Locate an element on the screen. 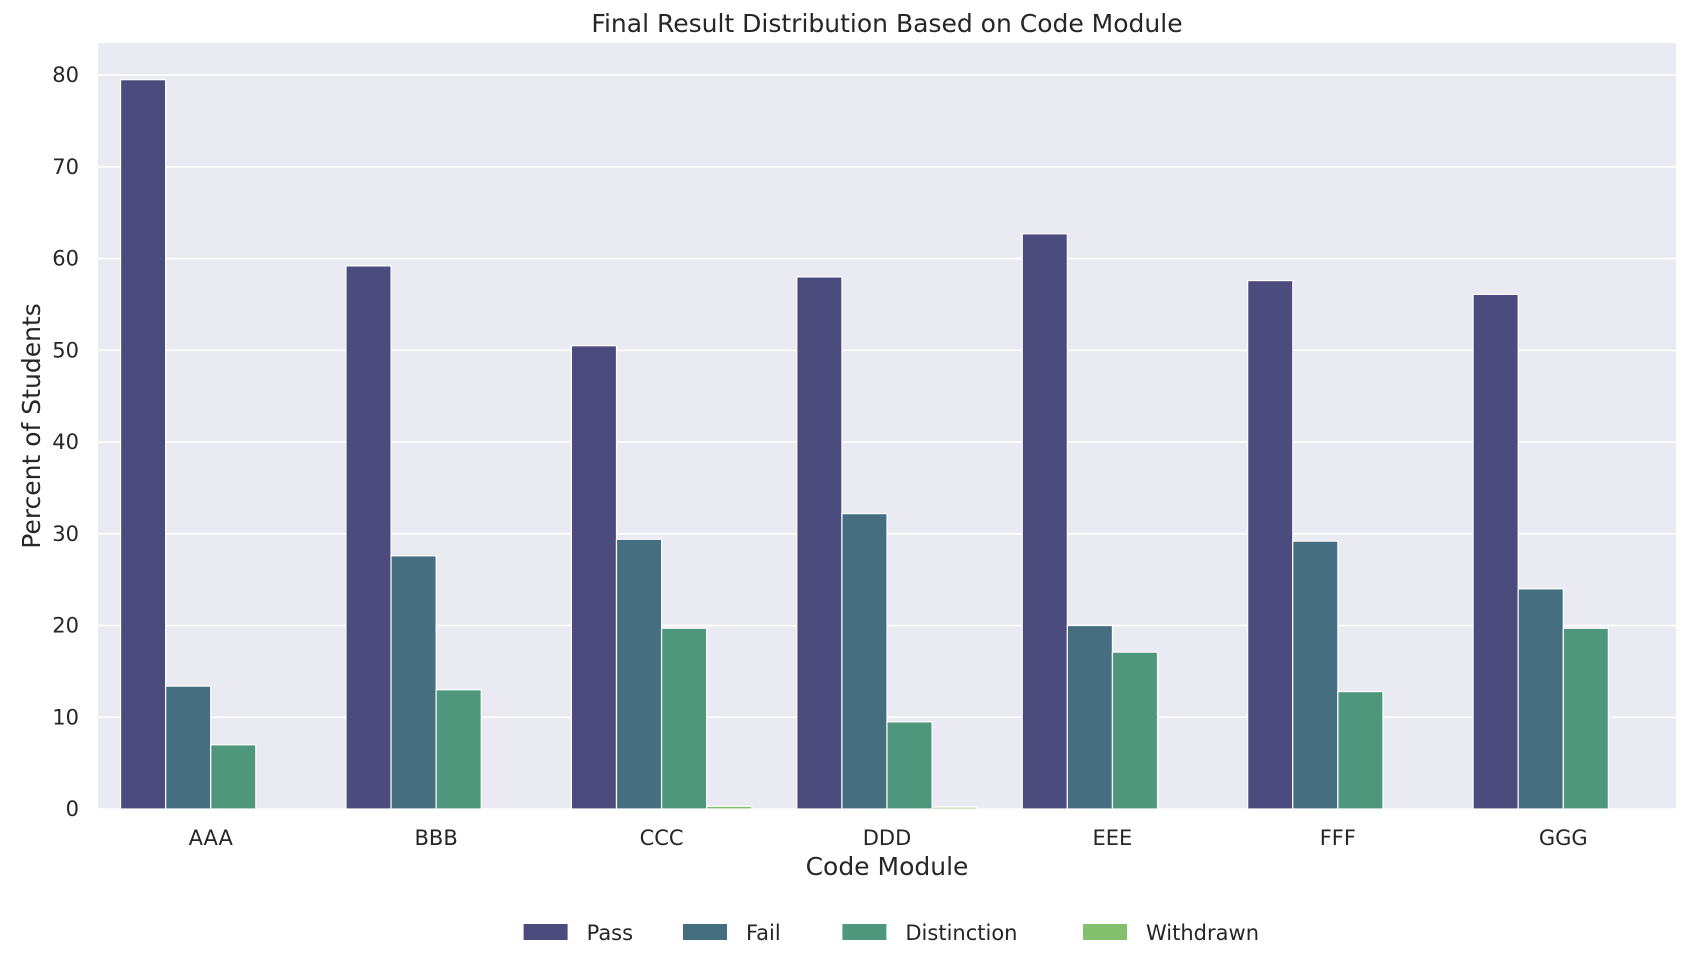  legend-label-withdrawn: Withdrawn is located at coordinates (1202, 933).